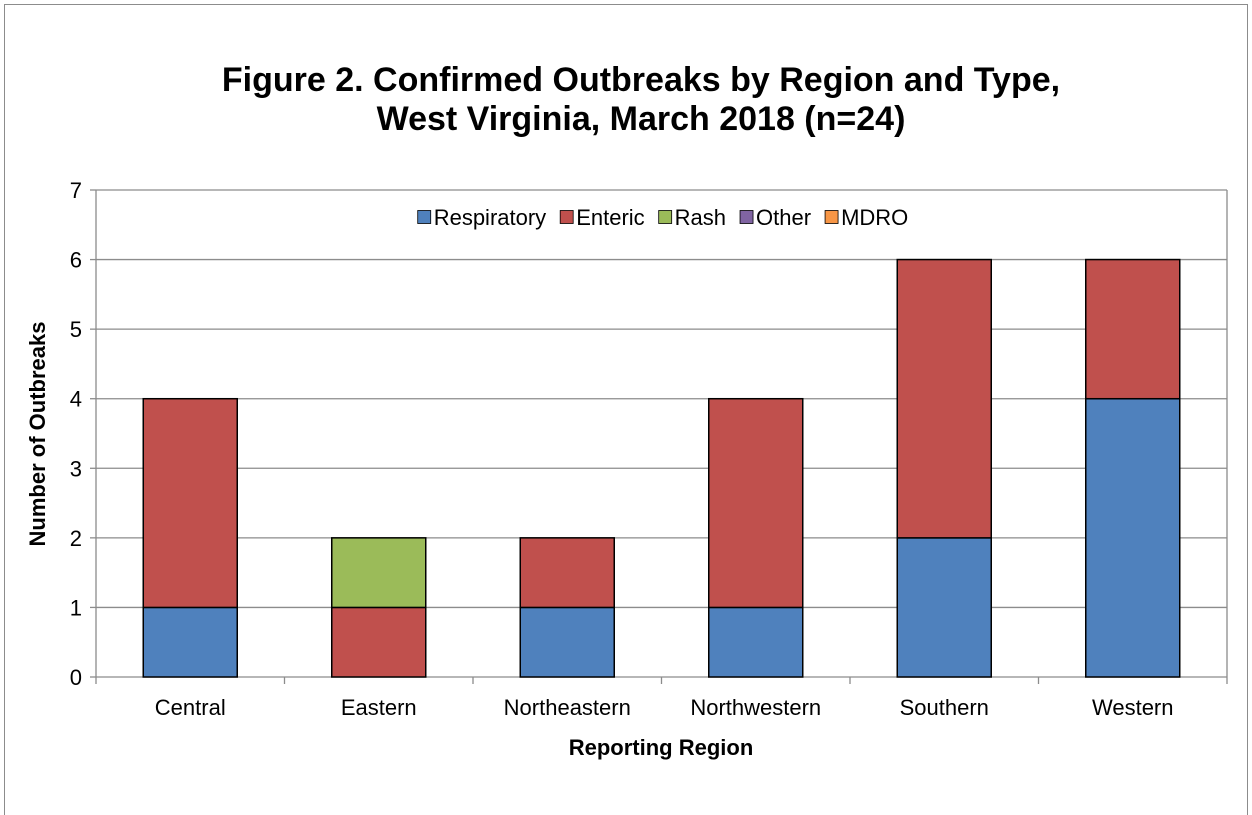 Image resolution: width=1252 pixels, height=815 pixels. Describe the element at coordinates (700, 217) in the screenshot. I see `legend-label: Rash` at that location.